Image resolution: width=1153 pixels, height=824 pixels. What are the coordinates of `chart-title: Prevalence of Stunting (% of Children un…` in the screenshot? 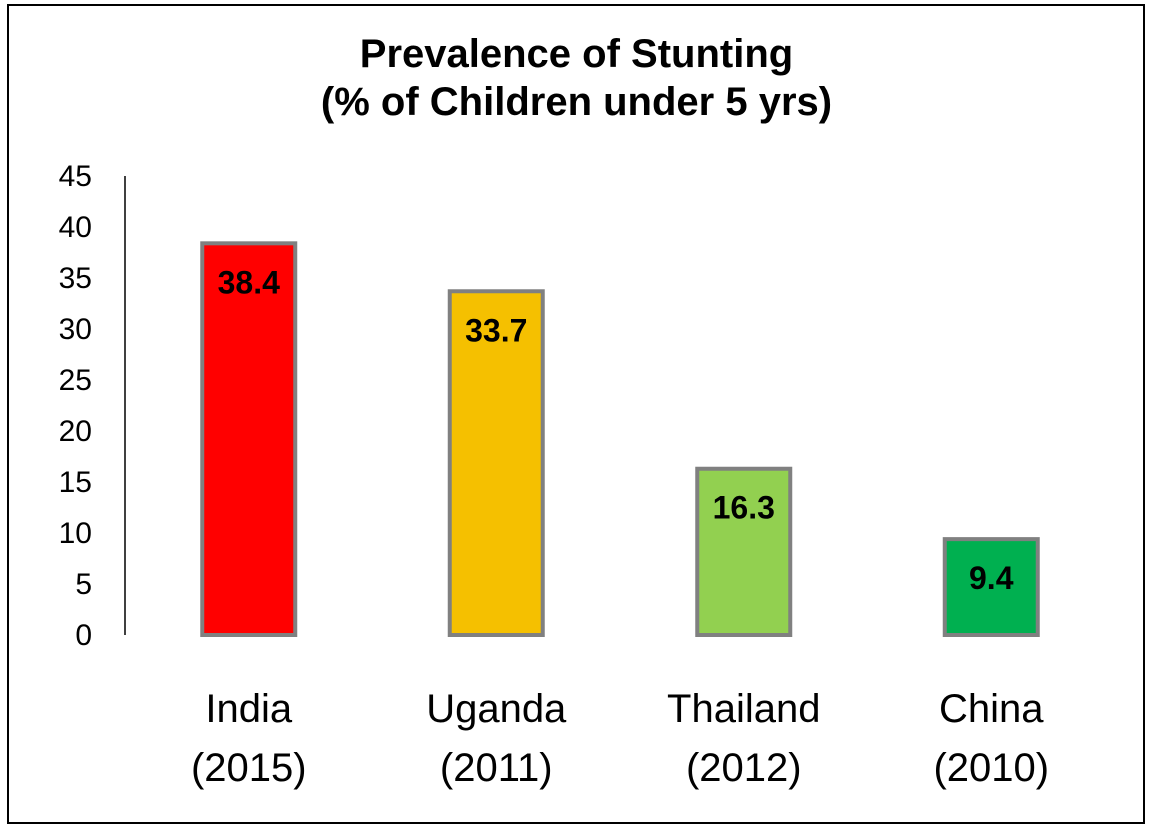 It's located at (576, 78).